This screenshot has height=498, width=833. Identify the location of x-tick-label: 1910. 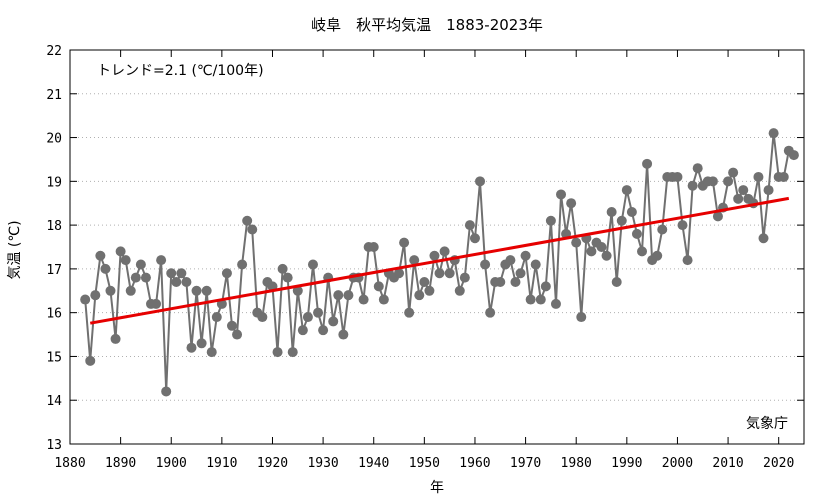
(221, 463).